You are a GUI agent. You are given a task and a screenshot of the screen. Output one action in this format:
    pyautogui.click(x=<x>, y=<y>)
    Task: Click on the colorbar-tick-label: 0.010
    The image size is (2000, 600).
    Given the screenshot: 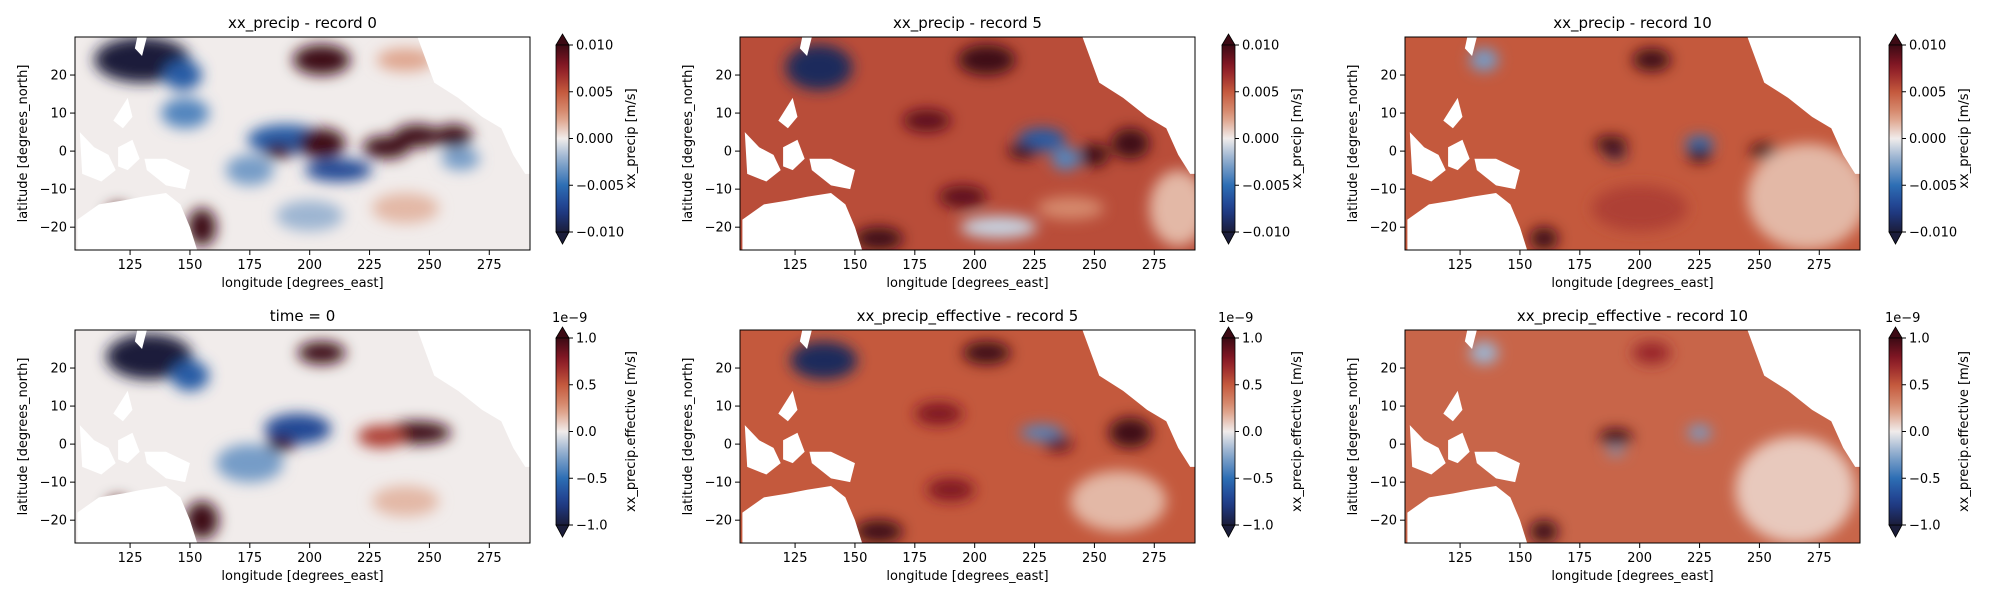 What is the action you would take?
    pyautogui.click(x=1927, y=46)
    